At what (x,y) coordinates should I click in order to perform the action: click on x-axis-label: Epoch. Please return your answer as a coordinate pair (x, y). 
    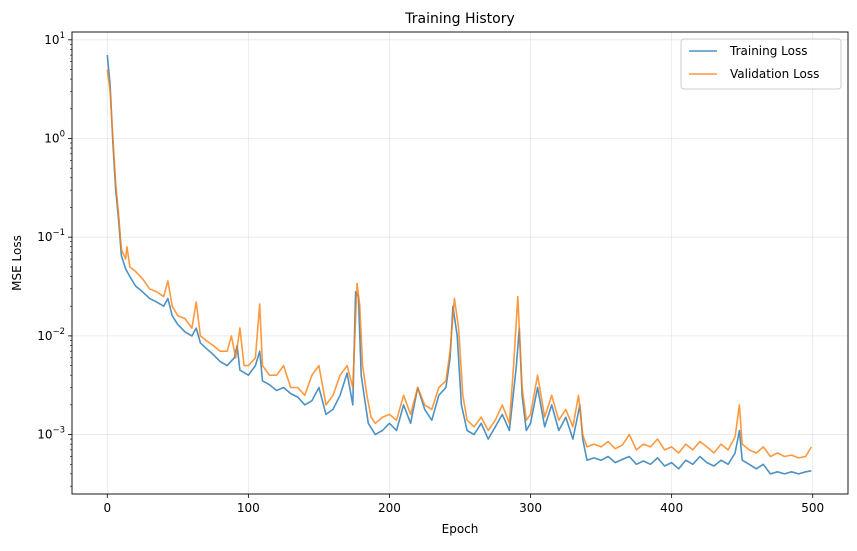
    Looking at the image, I should click on (460, 529).